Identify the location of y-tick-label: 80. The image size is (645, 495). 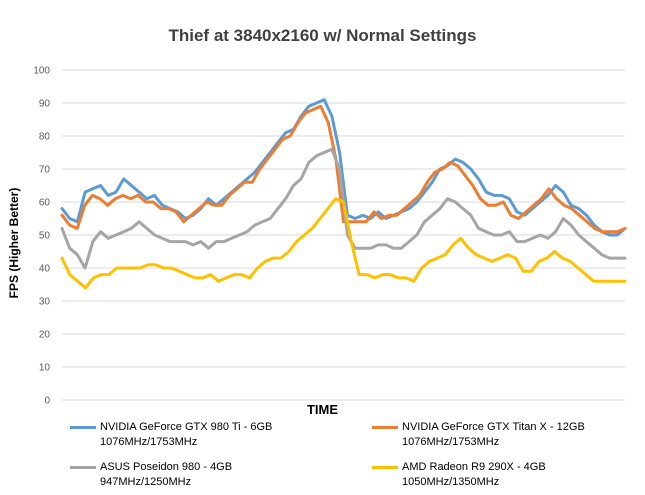
(45, 137).